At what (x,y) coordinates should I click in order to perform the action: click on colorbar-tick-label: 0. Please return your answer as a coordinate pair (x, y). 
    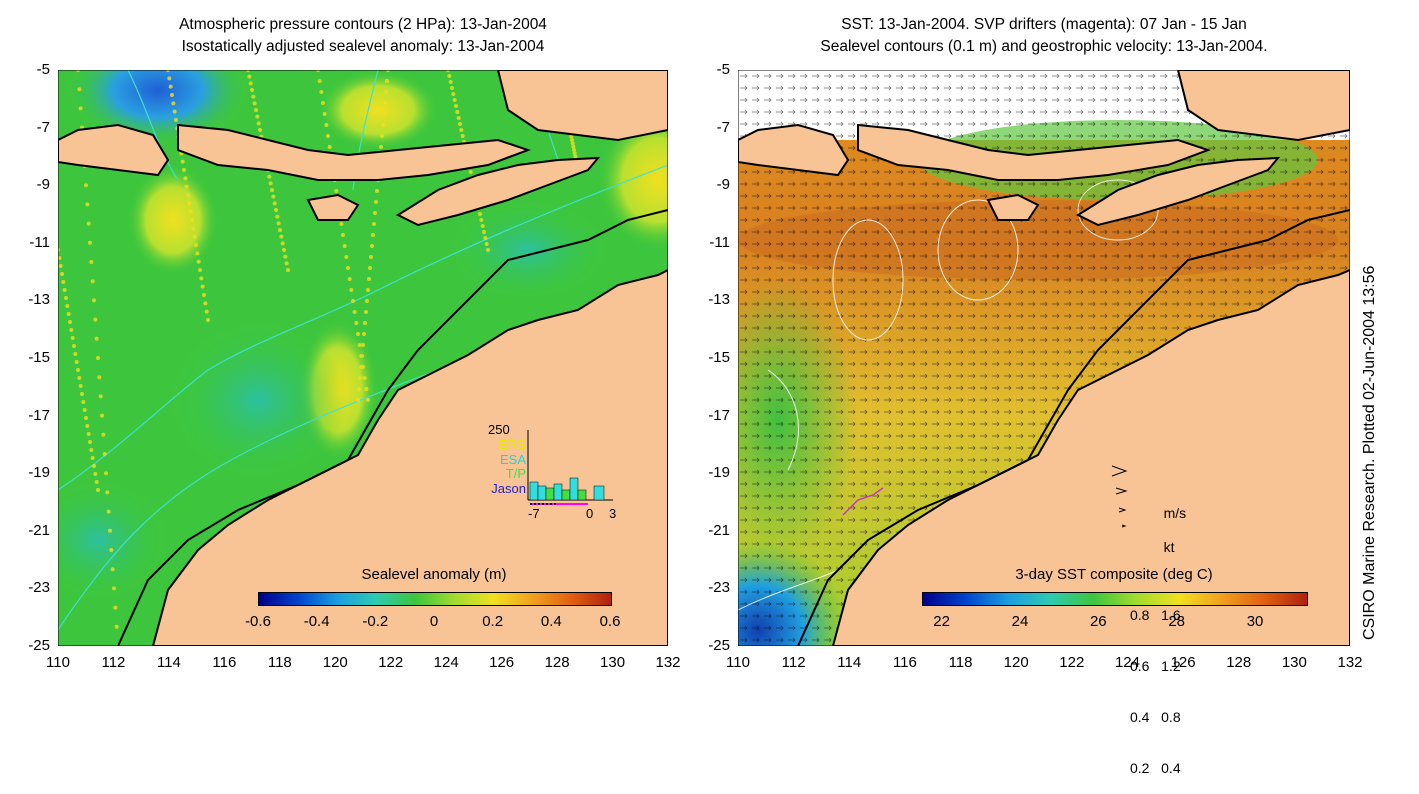
    Looking at the image, I should click on (434, 621).